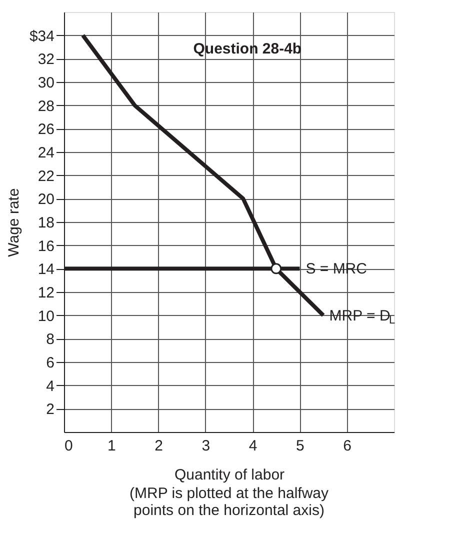 The width and height of the screenshot is (458, 558). What do you see at coordinates (46, 246) in the screenshot?
I see `y-tick-label: 16` at bounding box center [46, 246].